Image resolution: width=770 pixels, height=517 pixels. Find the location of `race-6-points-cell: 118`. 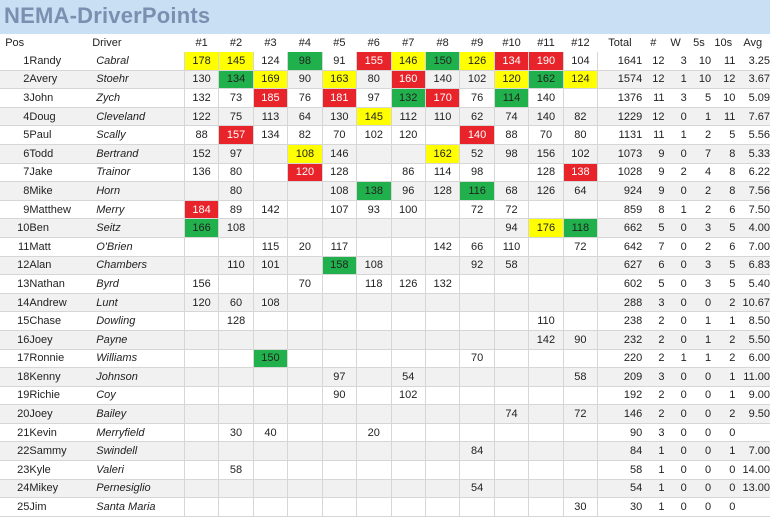

race-6-points-cell: 118 is located at coordinates (374, 284).